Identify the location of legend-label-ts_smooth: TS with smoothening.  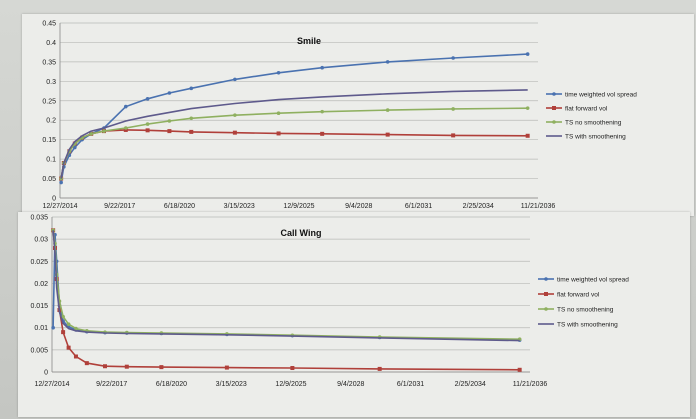
(587, 325).